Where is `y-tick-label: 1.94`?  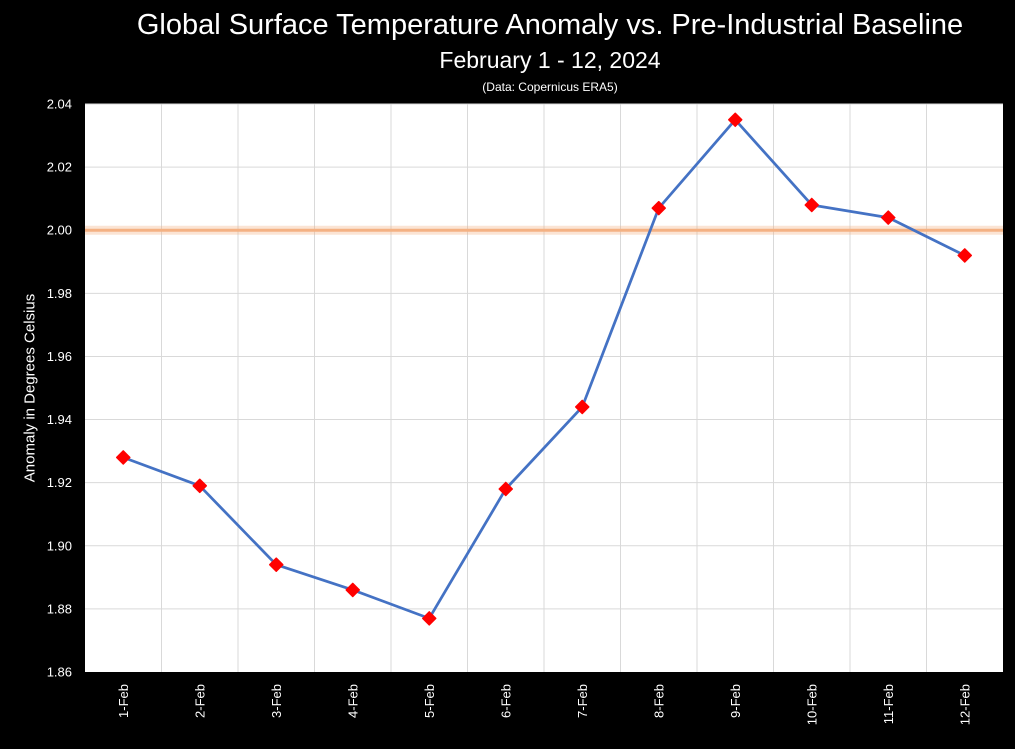
y-tick-label: 1.94 is located at coordinates (59, 419).